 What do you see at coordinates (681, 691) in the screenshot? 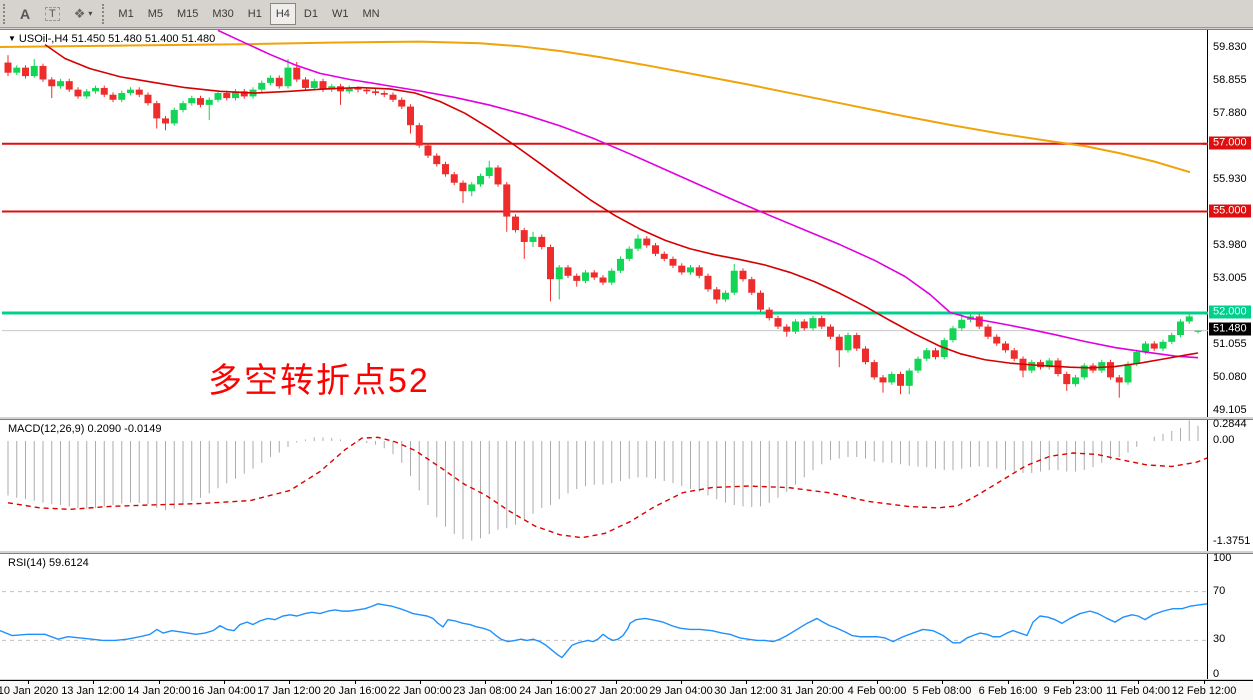
I see `time-axis-label: 29 Jan 04:00` at bounding box center [681, 691].